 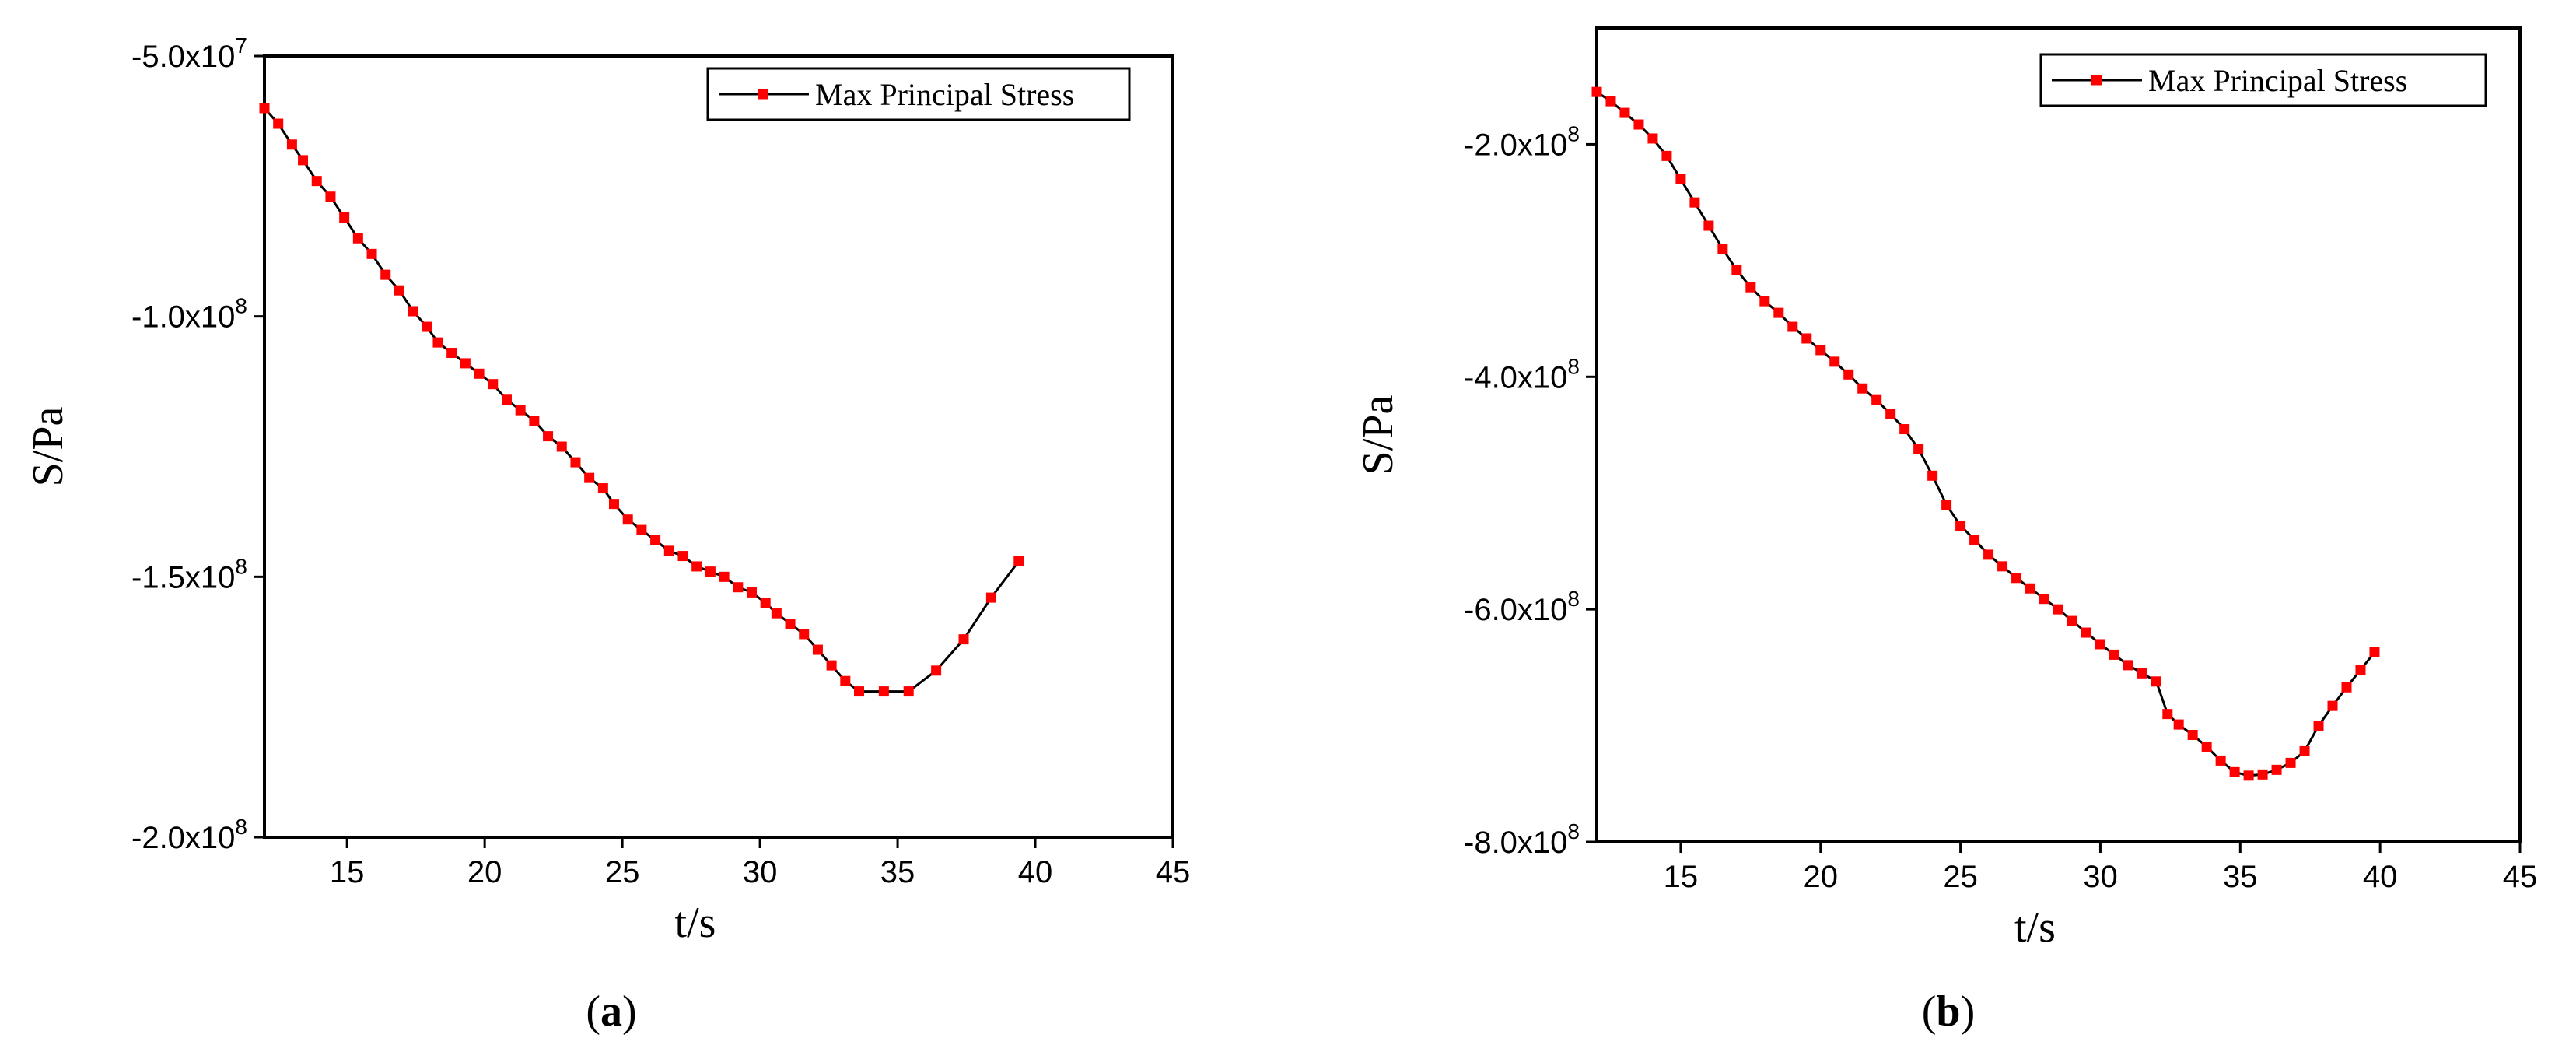 I want to click on y-tick-exponent: 7, so click(x=241, y=45).